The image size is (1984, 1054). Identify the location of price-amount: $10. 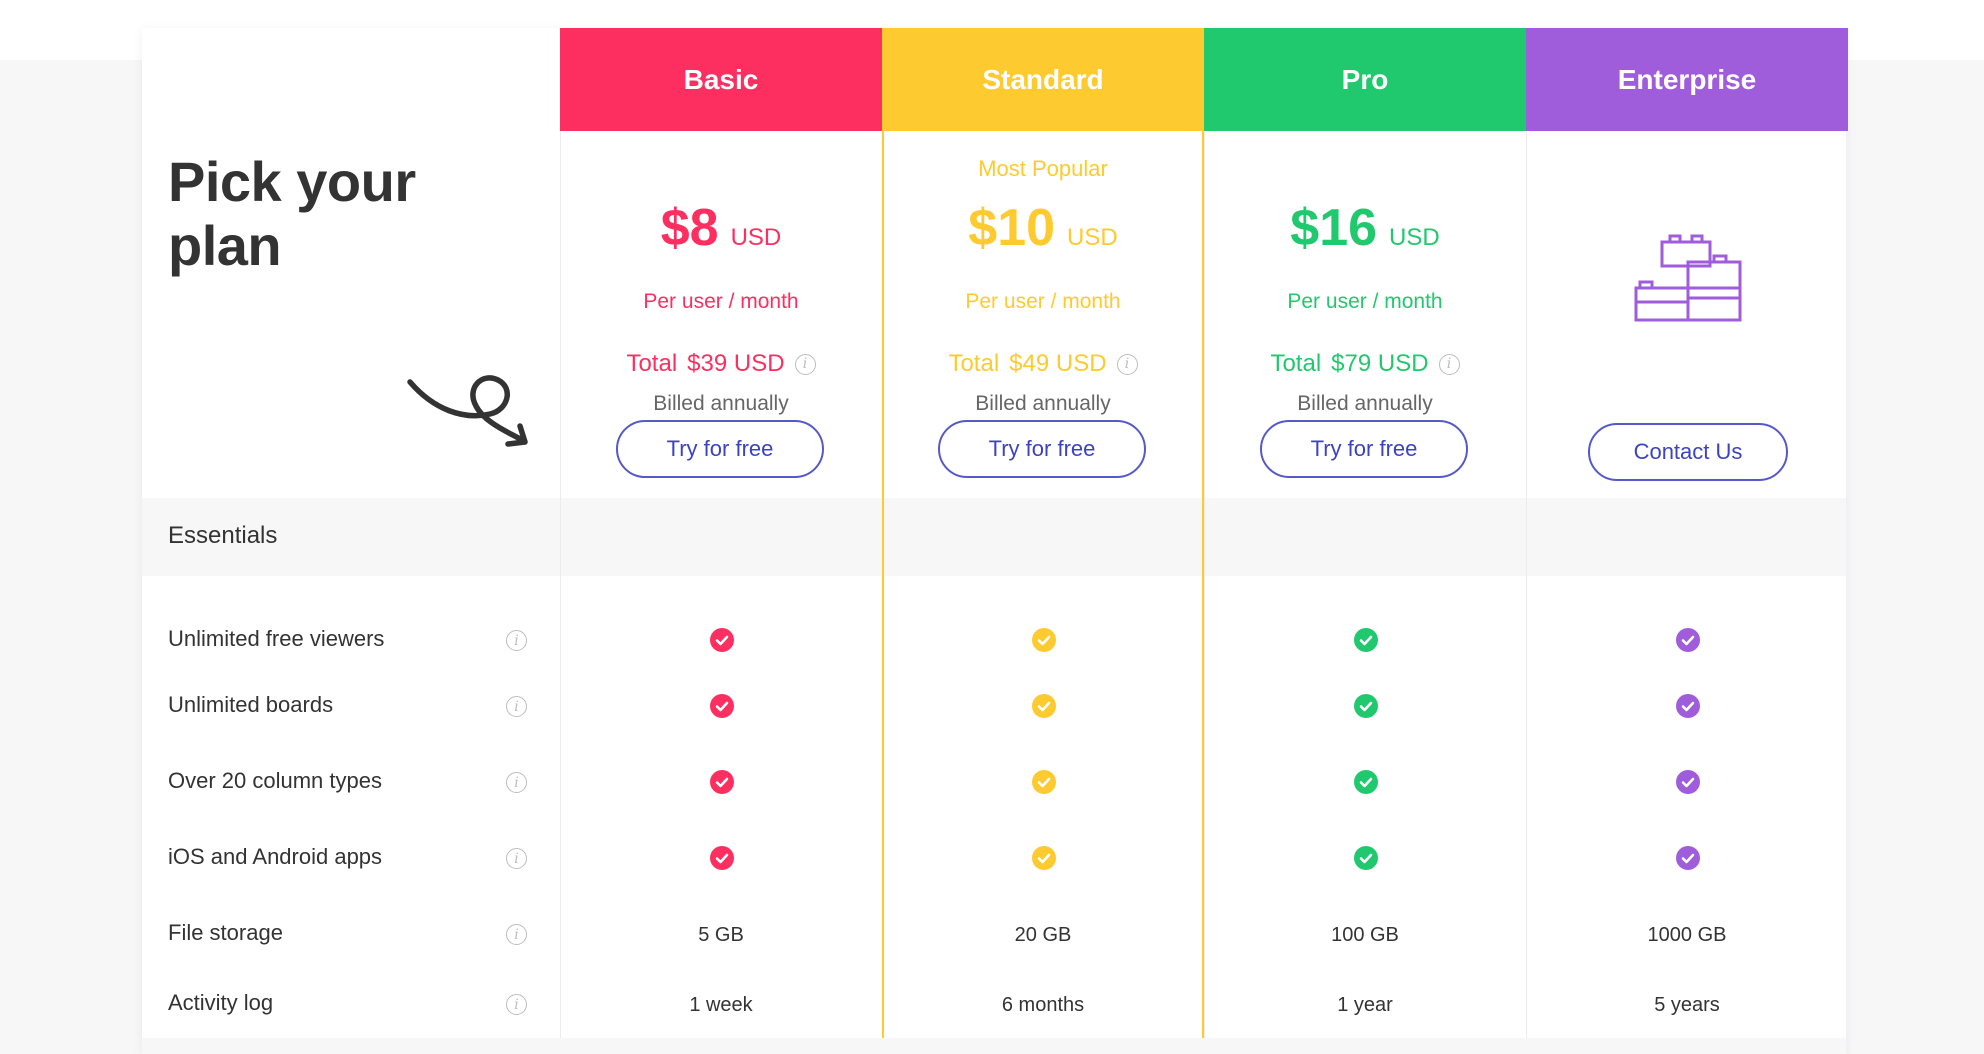
(1012, 228).